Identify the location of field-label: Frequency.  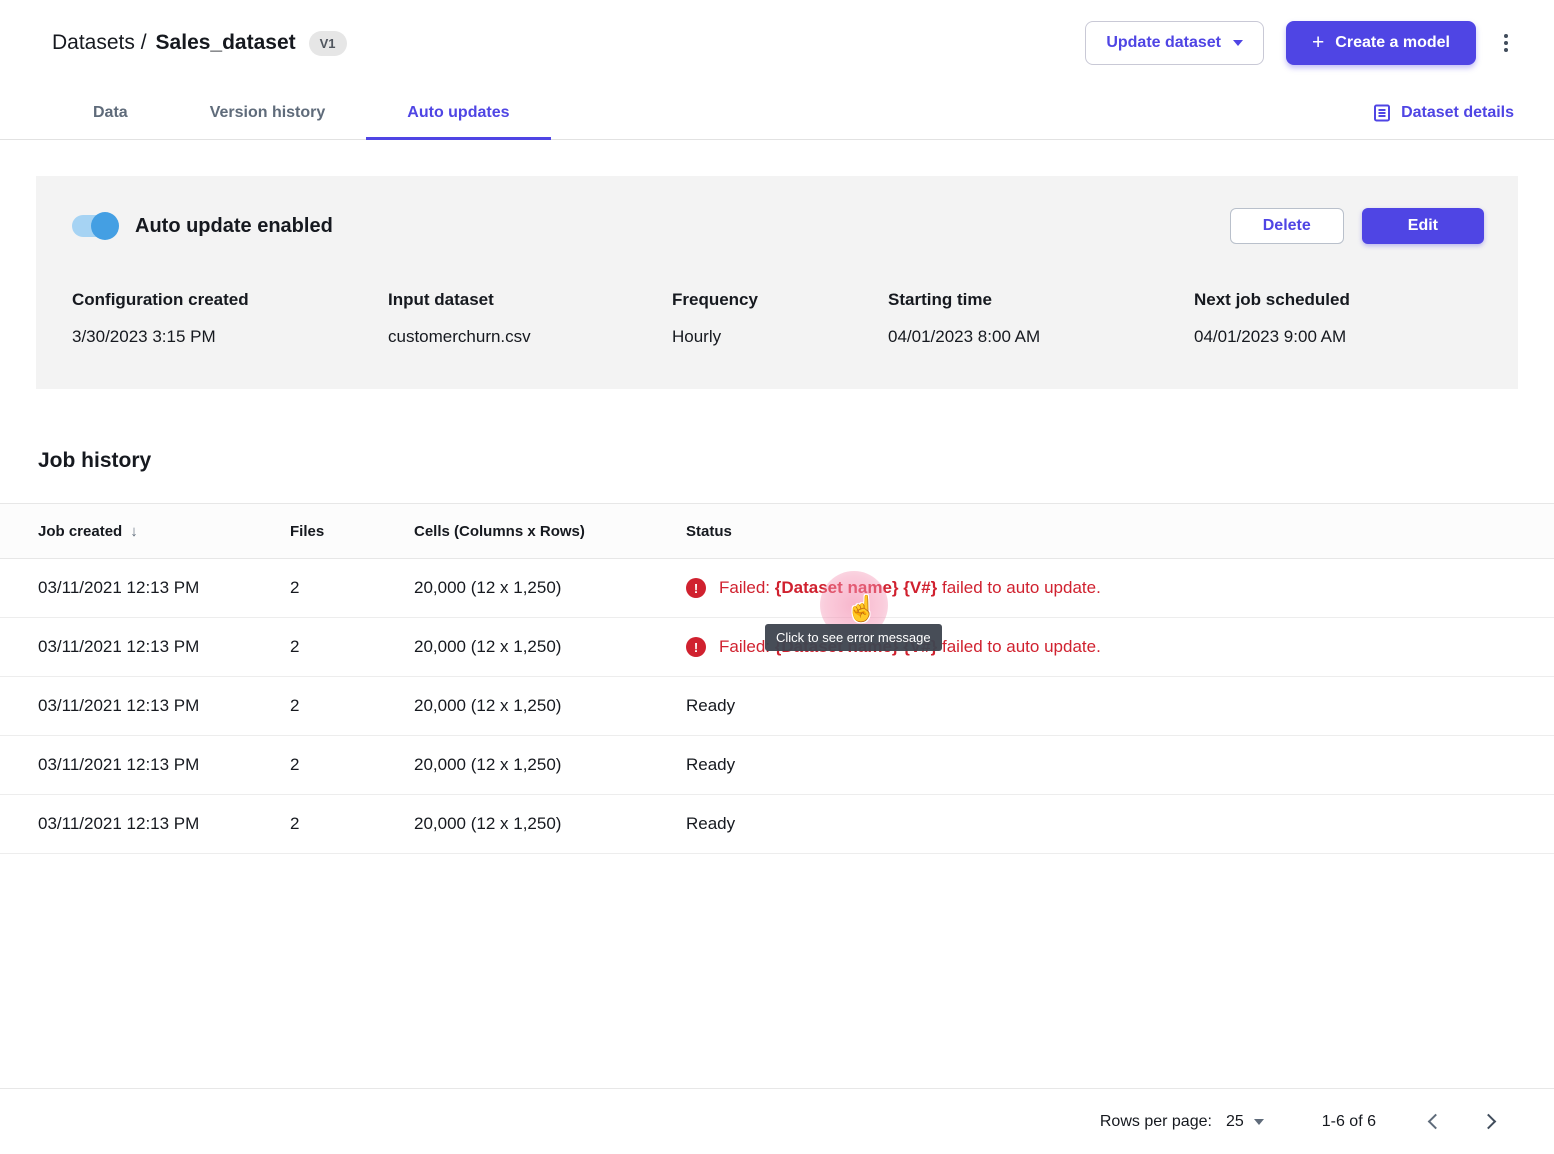
(715, 299).